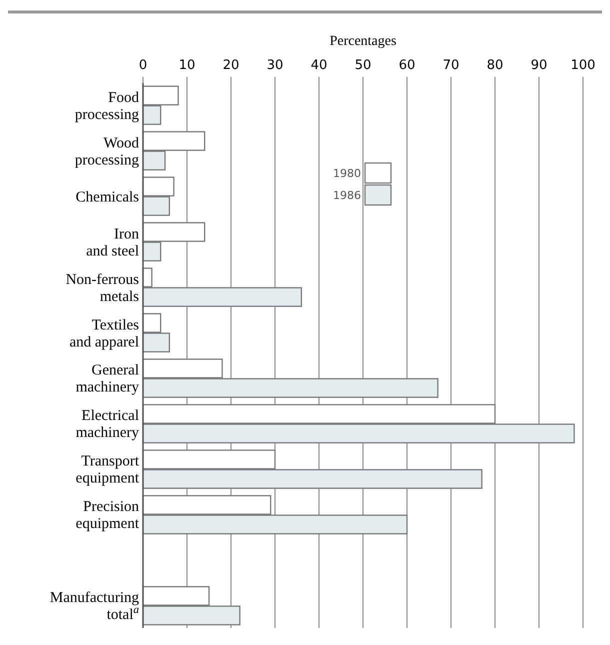 The height and width of the screenshot is (645, 610). What do you see at coordinates (583, 65) in the screenshot?
I see `x-tick-label: 100` at bounding box center [583, 65].